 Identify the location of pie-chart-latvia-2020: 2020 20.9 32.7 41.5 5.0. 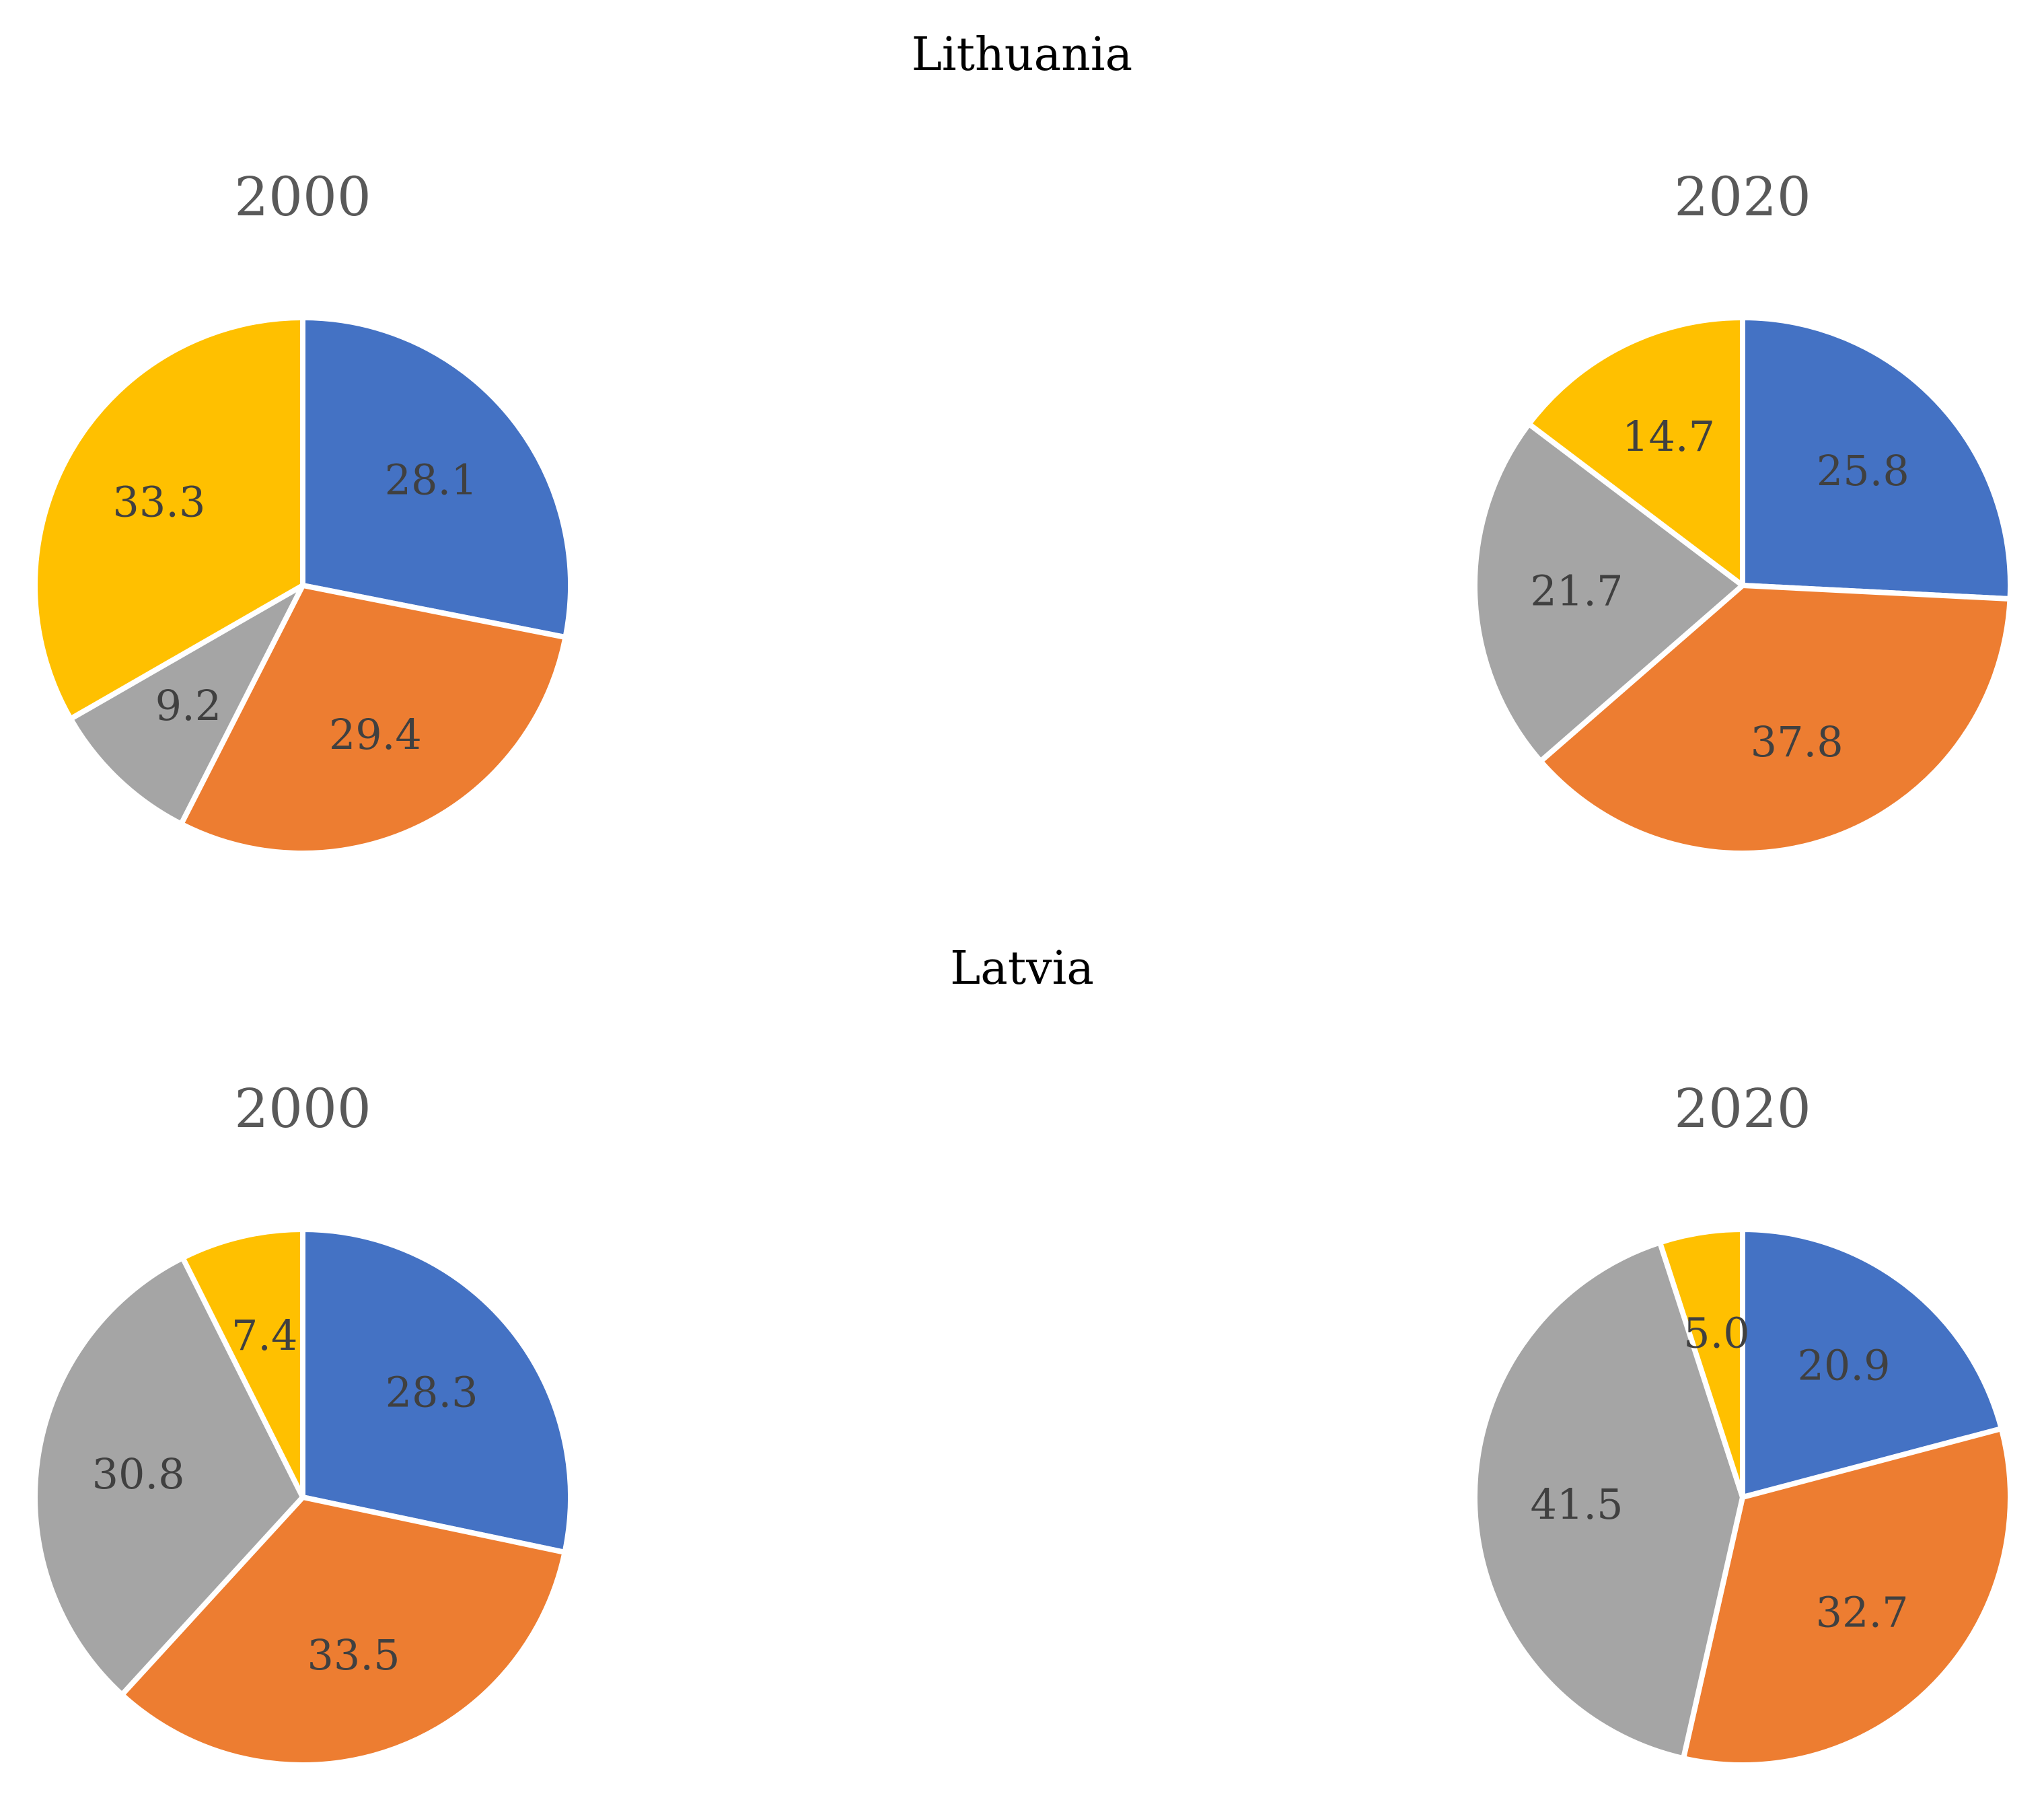
(1742, 1422).